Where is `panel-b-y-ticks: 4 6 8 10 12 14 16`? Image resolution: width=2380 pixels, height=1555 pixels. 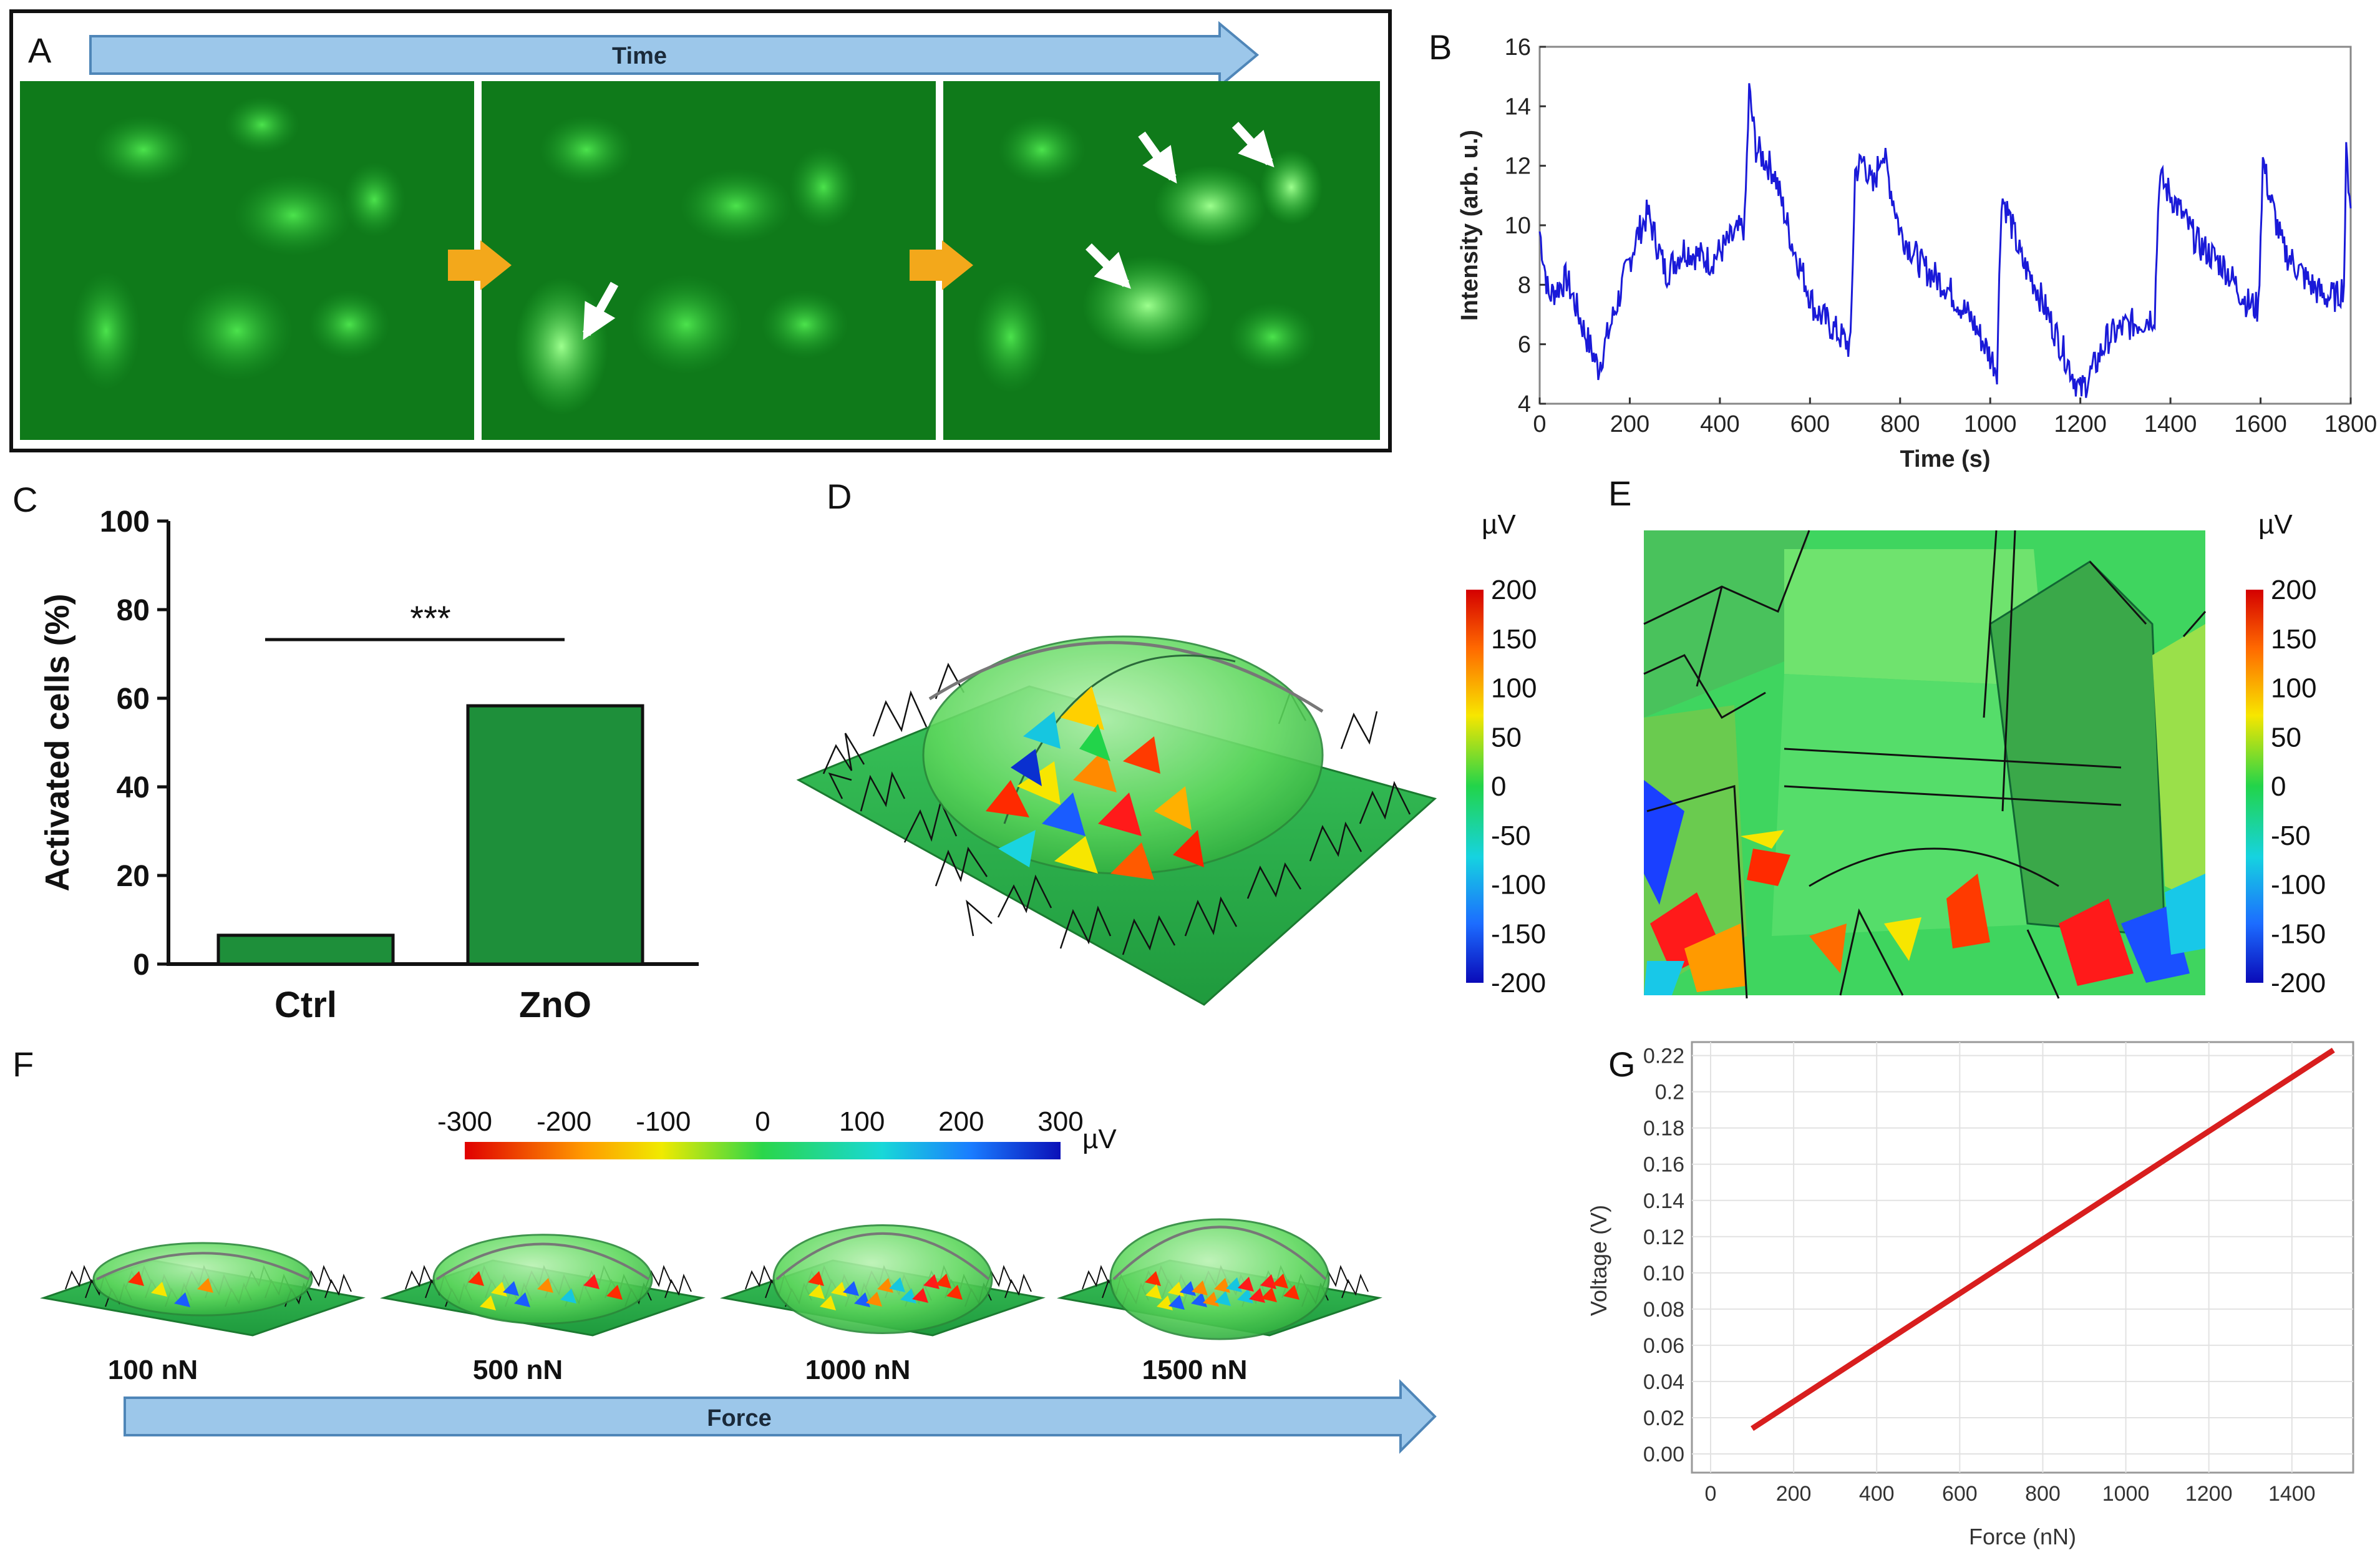
panel-b-y-ticks: 4 6 8 10 12 14 16 is located at coordinates (1526, 226).